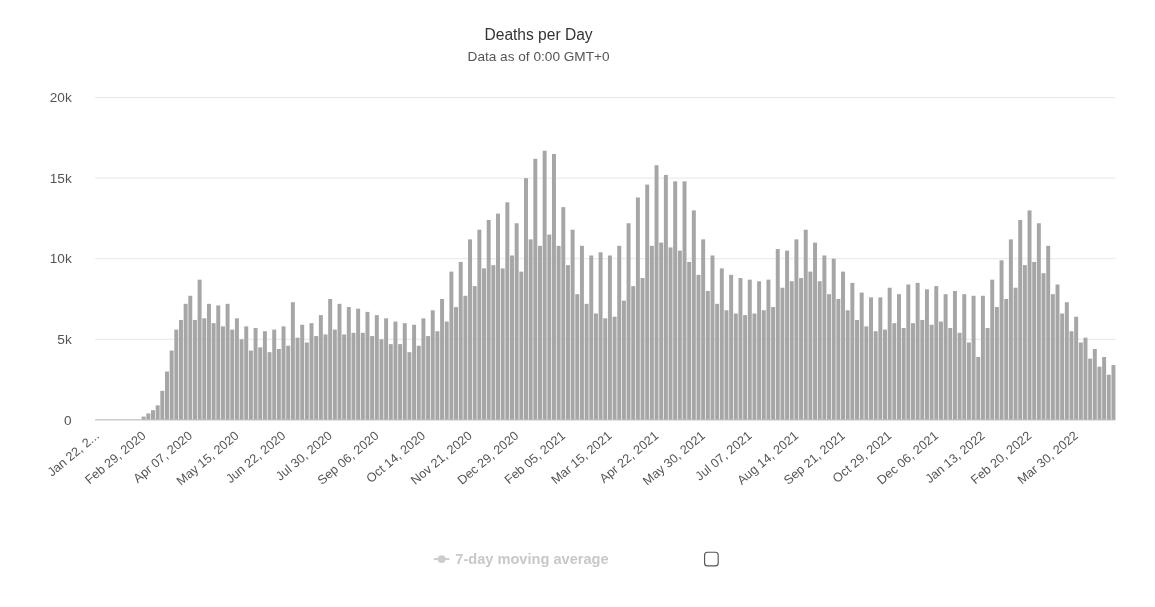 This screenshot has height=607, width=1155. I want to click on chart-subtitle: Data as of 0:00 GMT+0, so click(538, 56).